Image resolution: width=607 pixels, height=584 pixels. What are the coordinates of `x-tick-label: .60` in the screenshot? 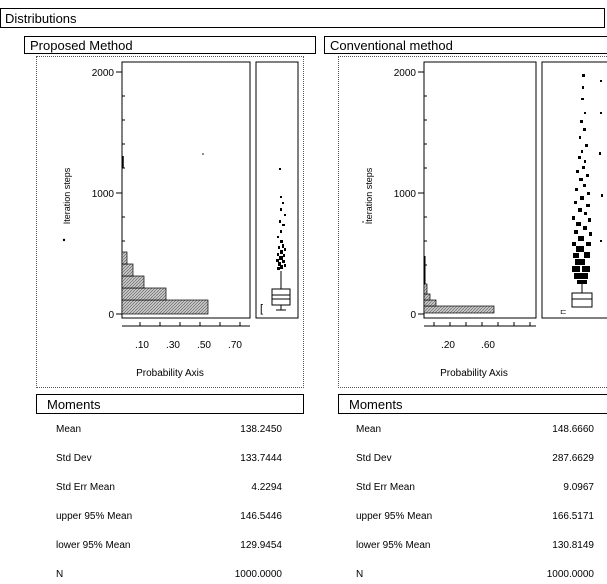 It's located at (488, 345).